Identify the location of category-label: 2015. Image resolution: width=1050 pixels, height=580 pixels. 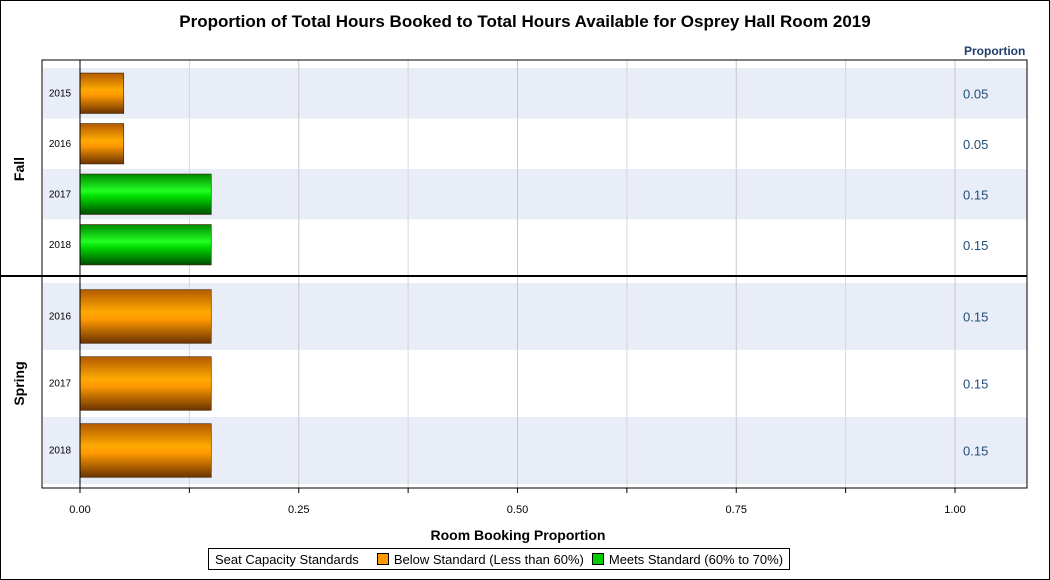
(60, 93).